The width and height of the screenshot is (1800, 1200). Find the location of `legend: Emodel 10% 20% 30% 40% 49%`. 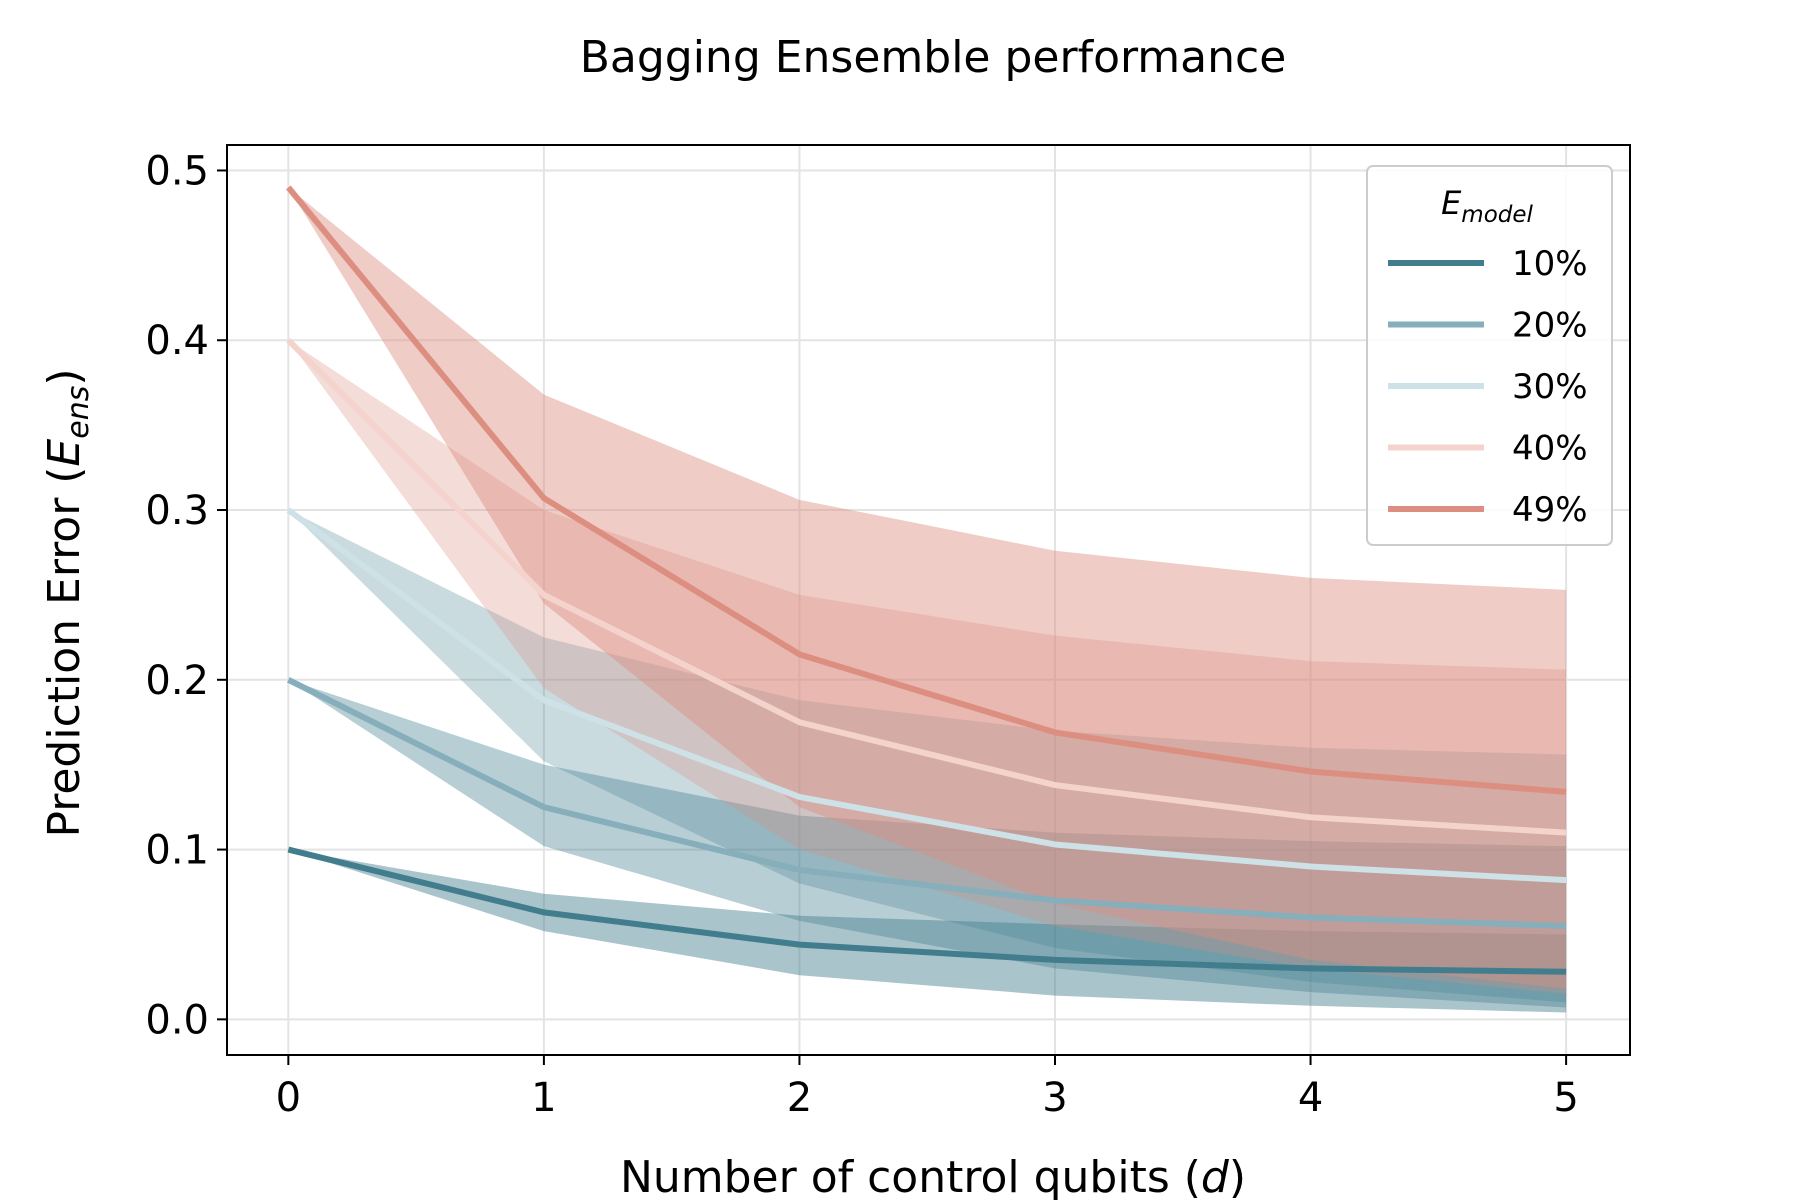

legend: Emodel 10% 20% 30% 40% 49% is located at coordinates (1489, 355).